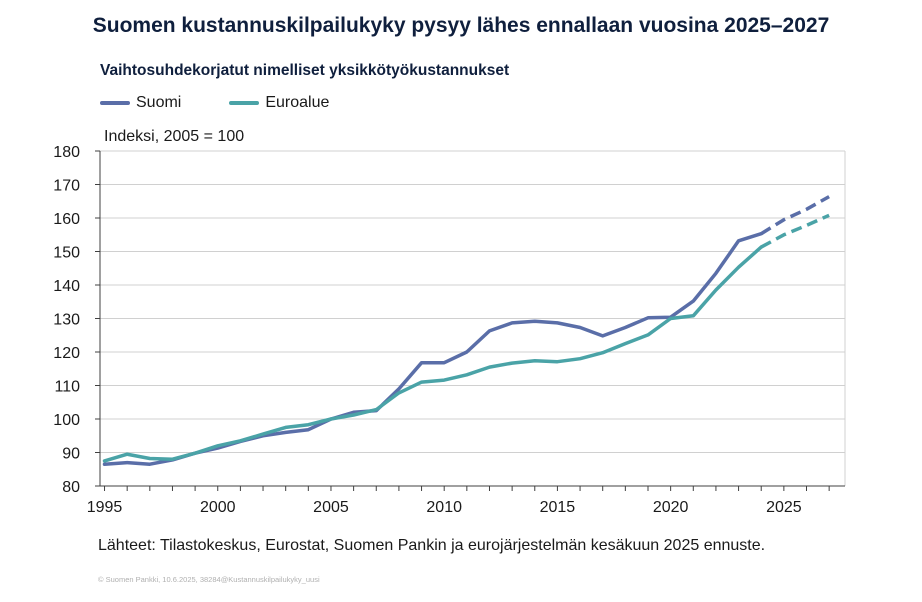 The width and height of the screenshot is (922, 602). Describe the element at coordinates (66, 253) in the screenshot. I see `y-tick-label: 150` at that location.